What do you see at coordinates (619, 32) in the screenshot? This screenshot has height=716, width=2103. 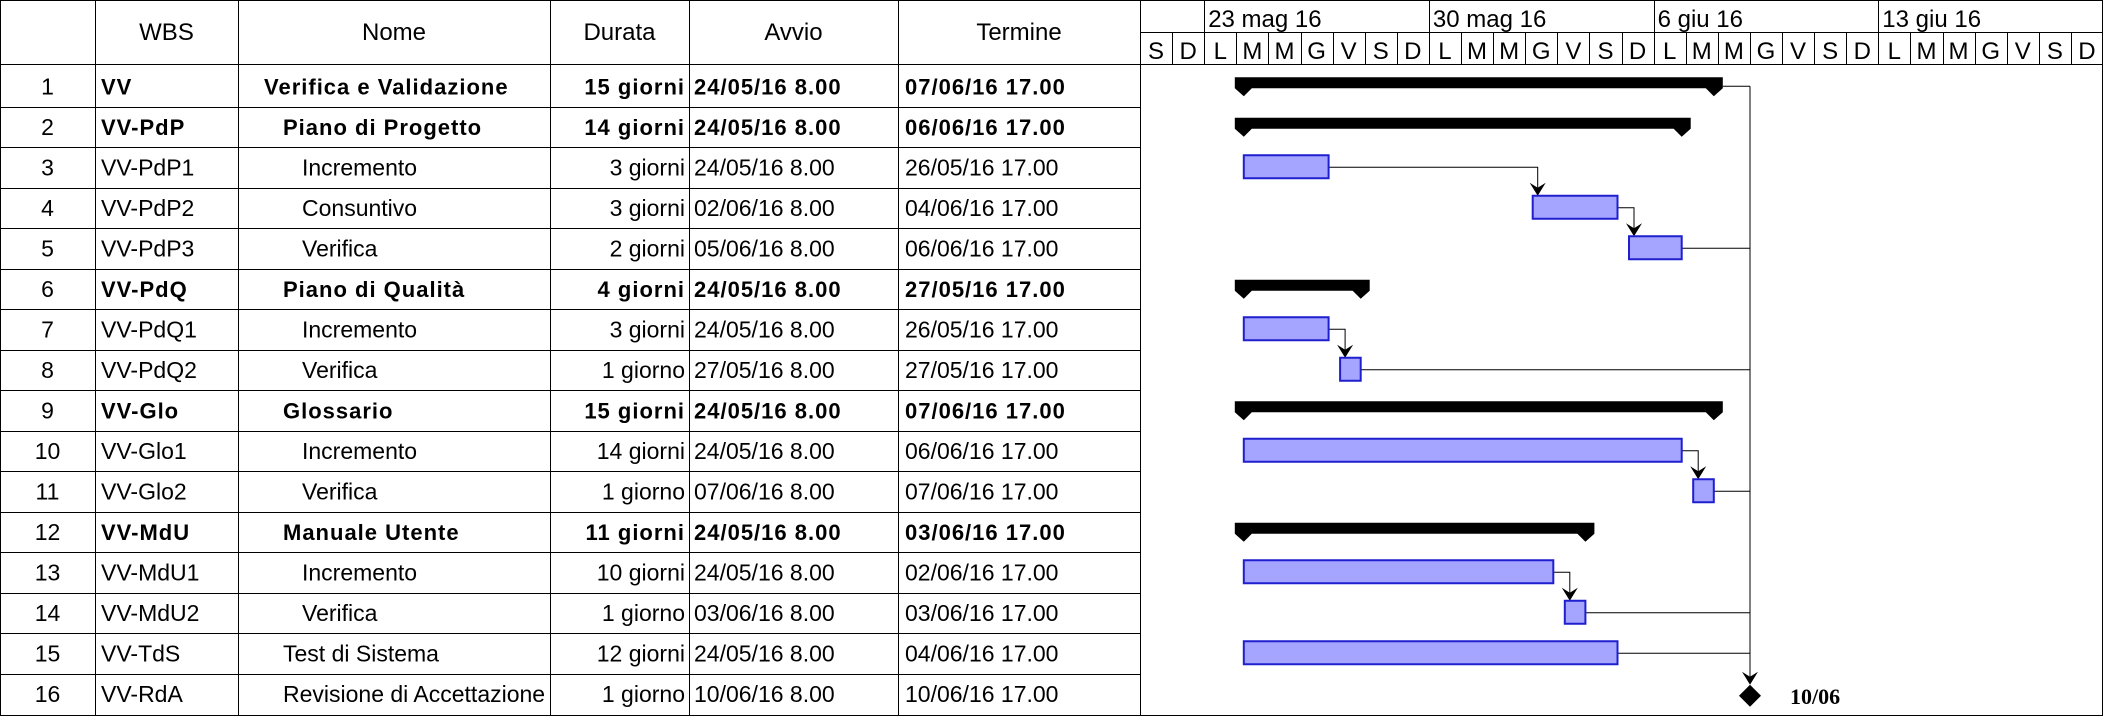 I see `col-header-duration: Durata` at bounding box center [619, 32].